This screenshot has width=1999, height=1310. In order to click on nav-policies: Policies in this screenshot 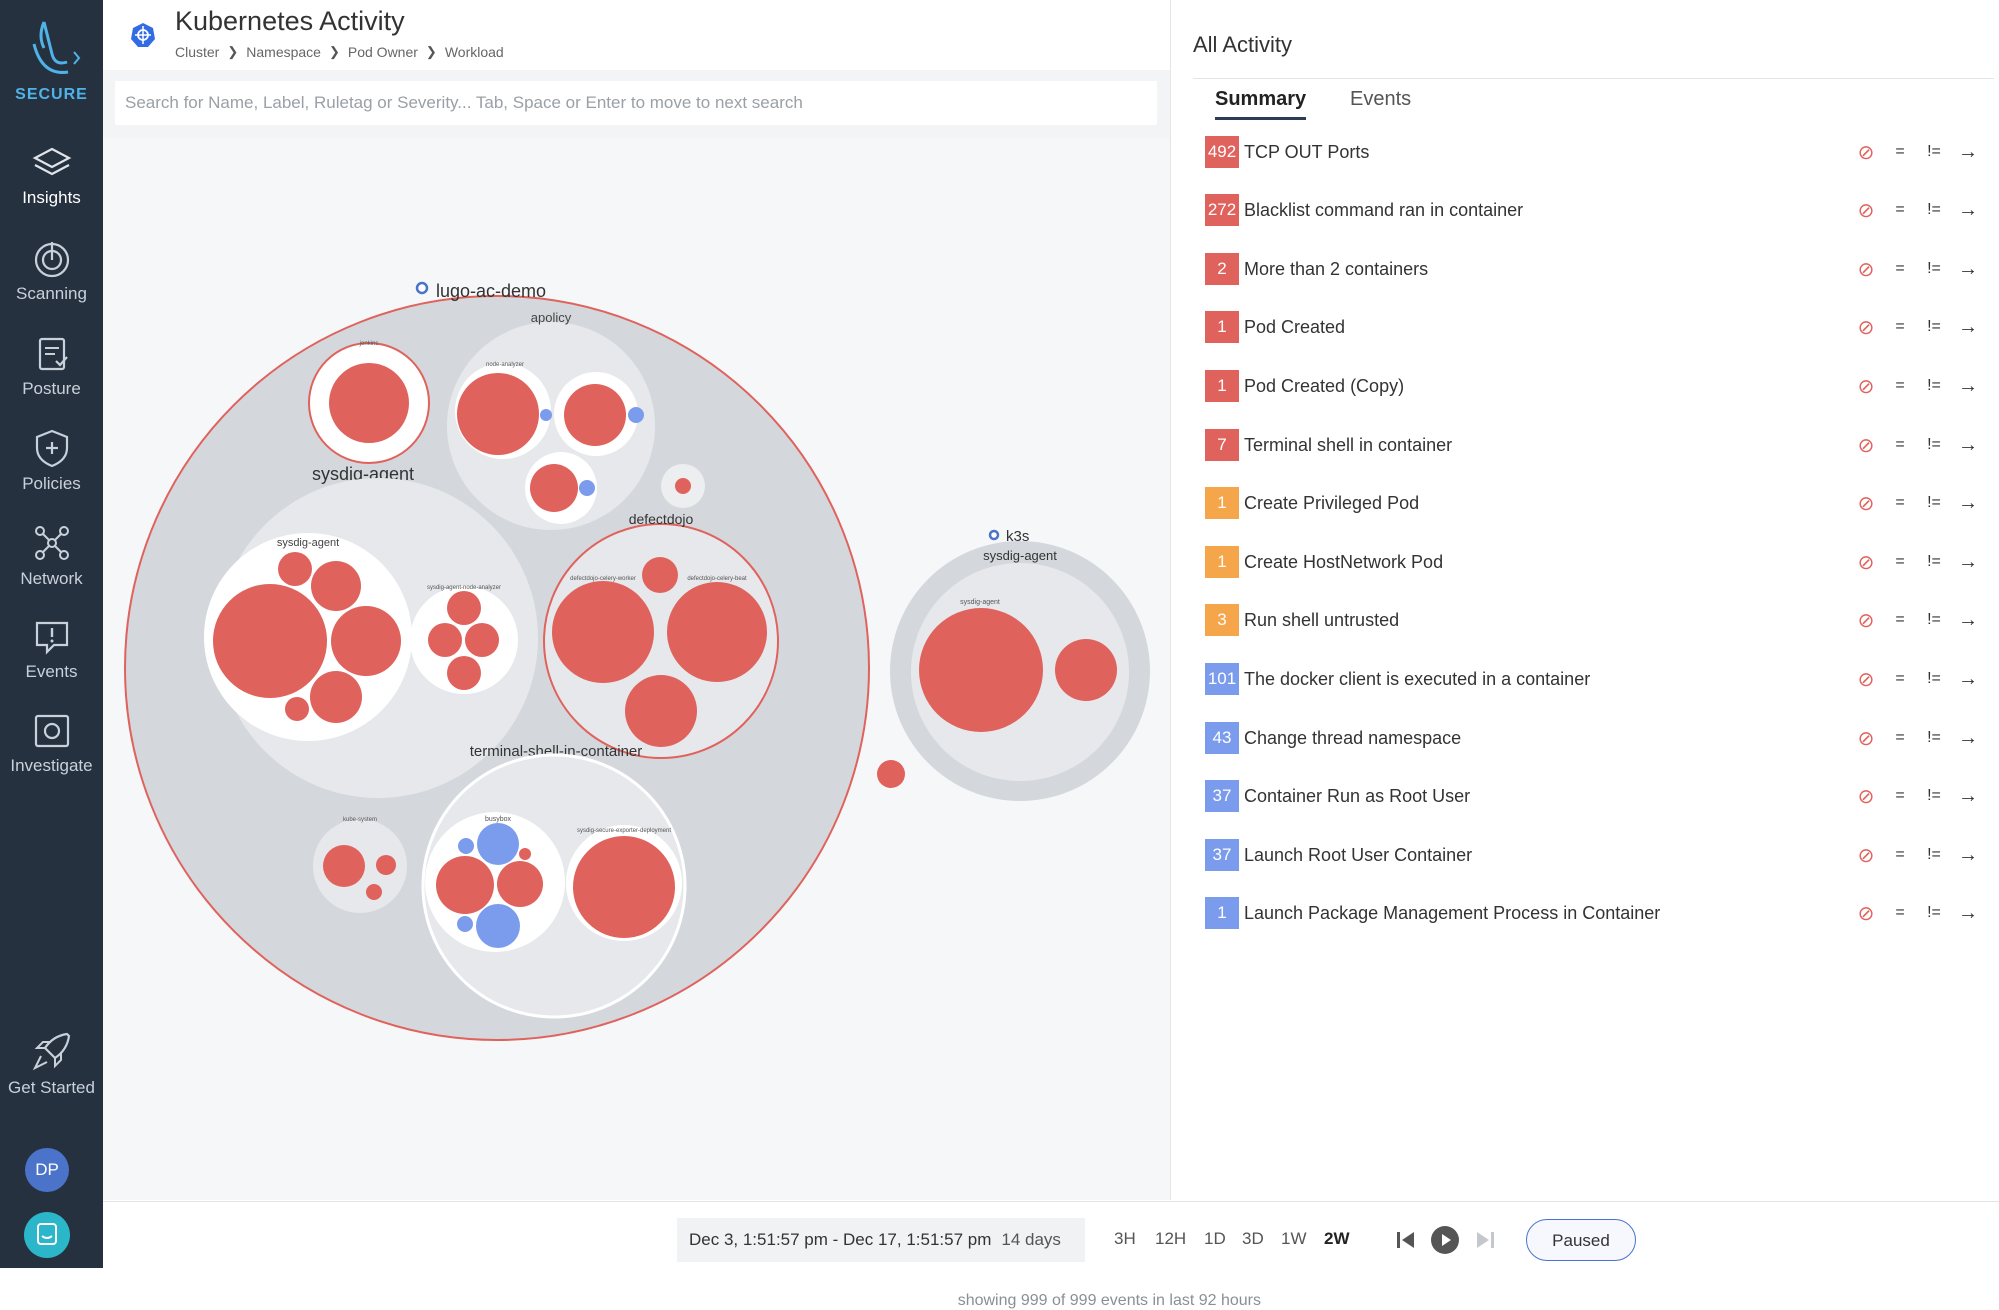, I will do `click(51, 461)`.